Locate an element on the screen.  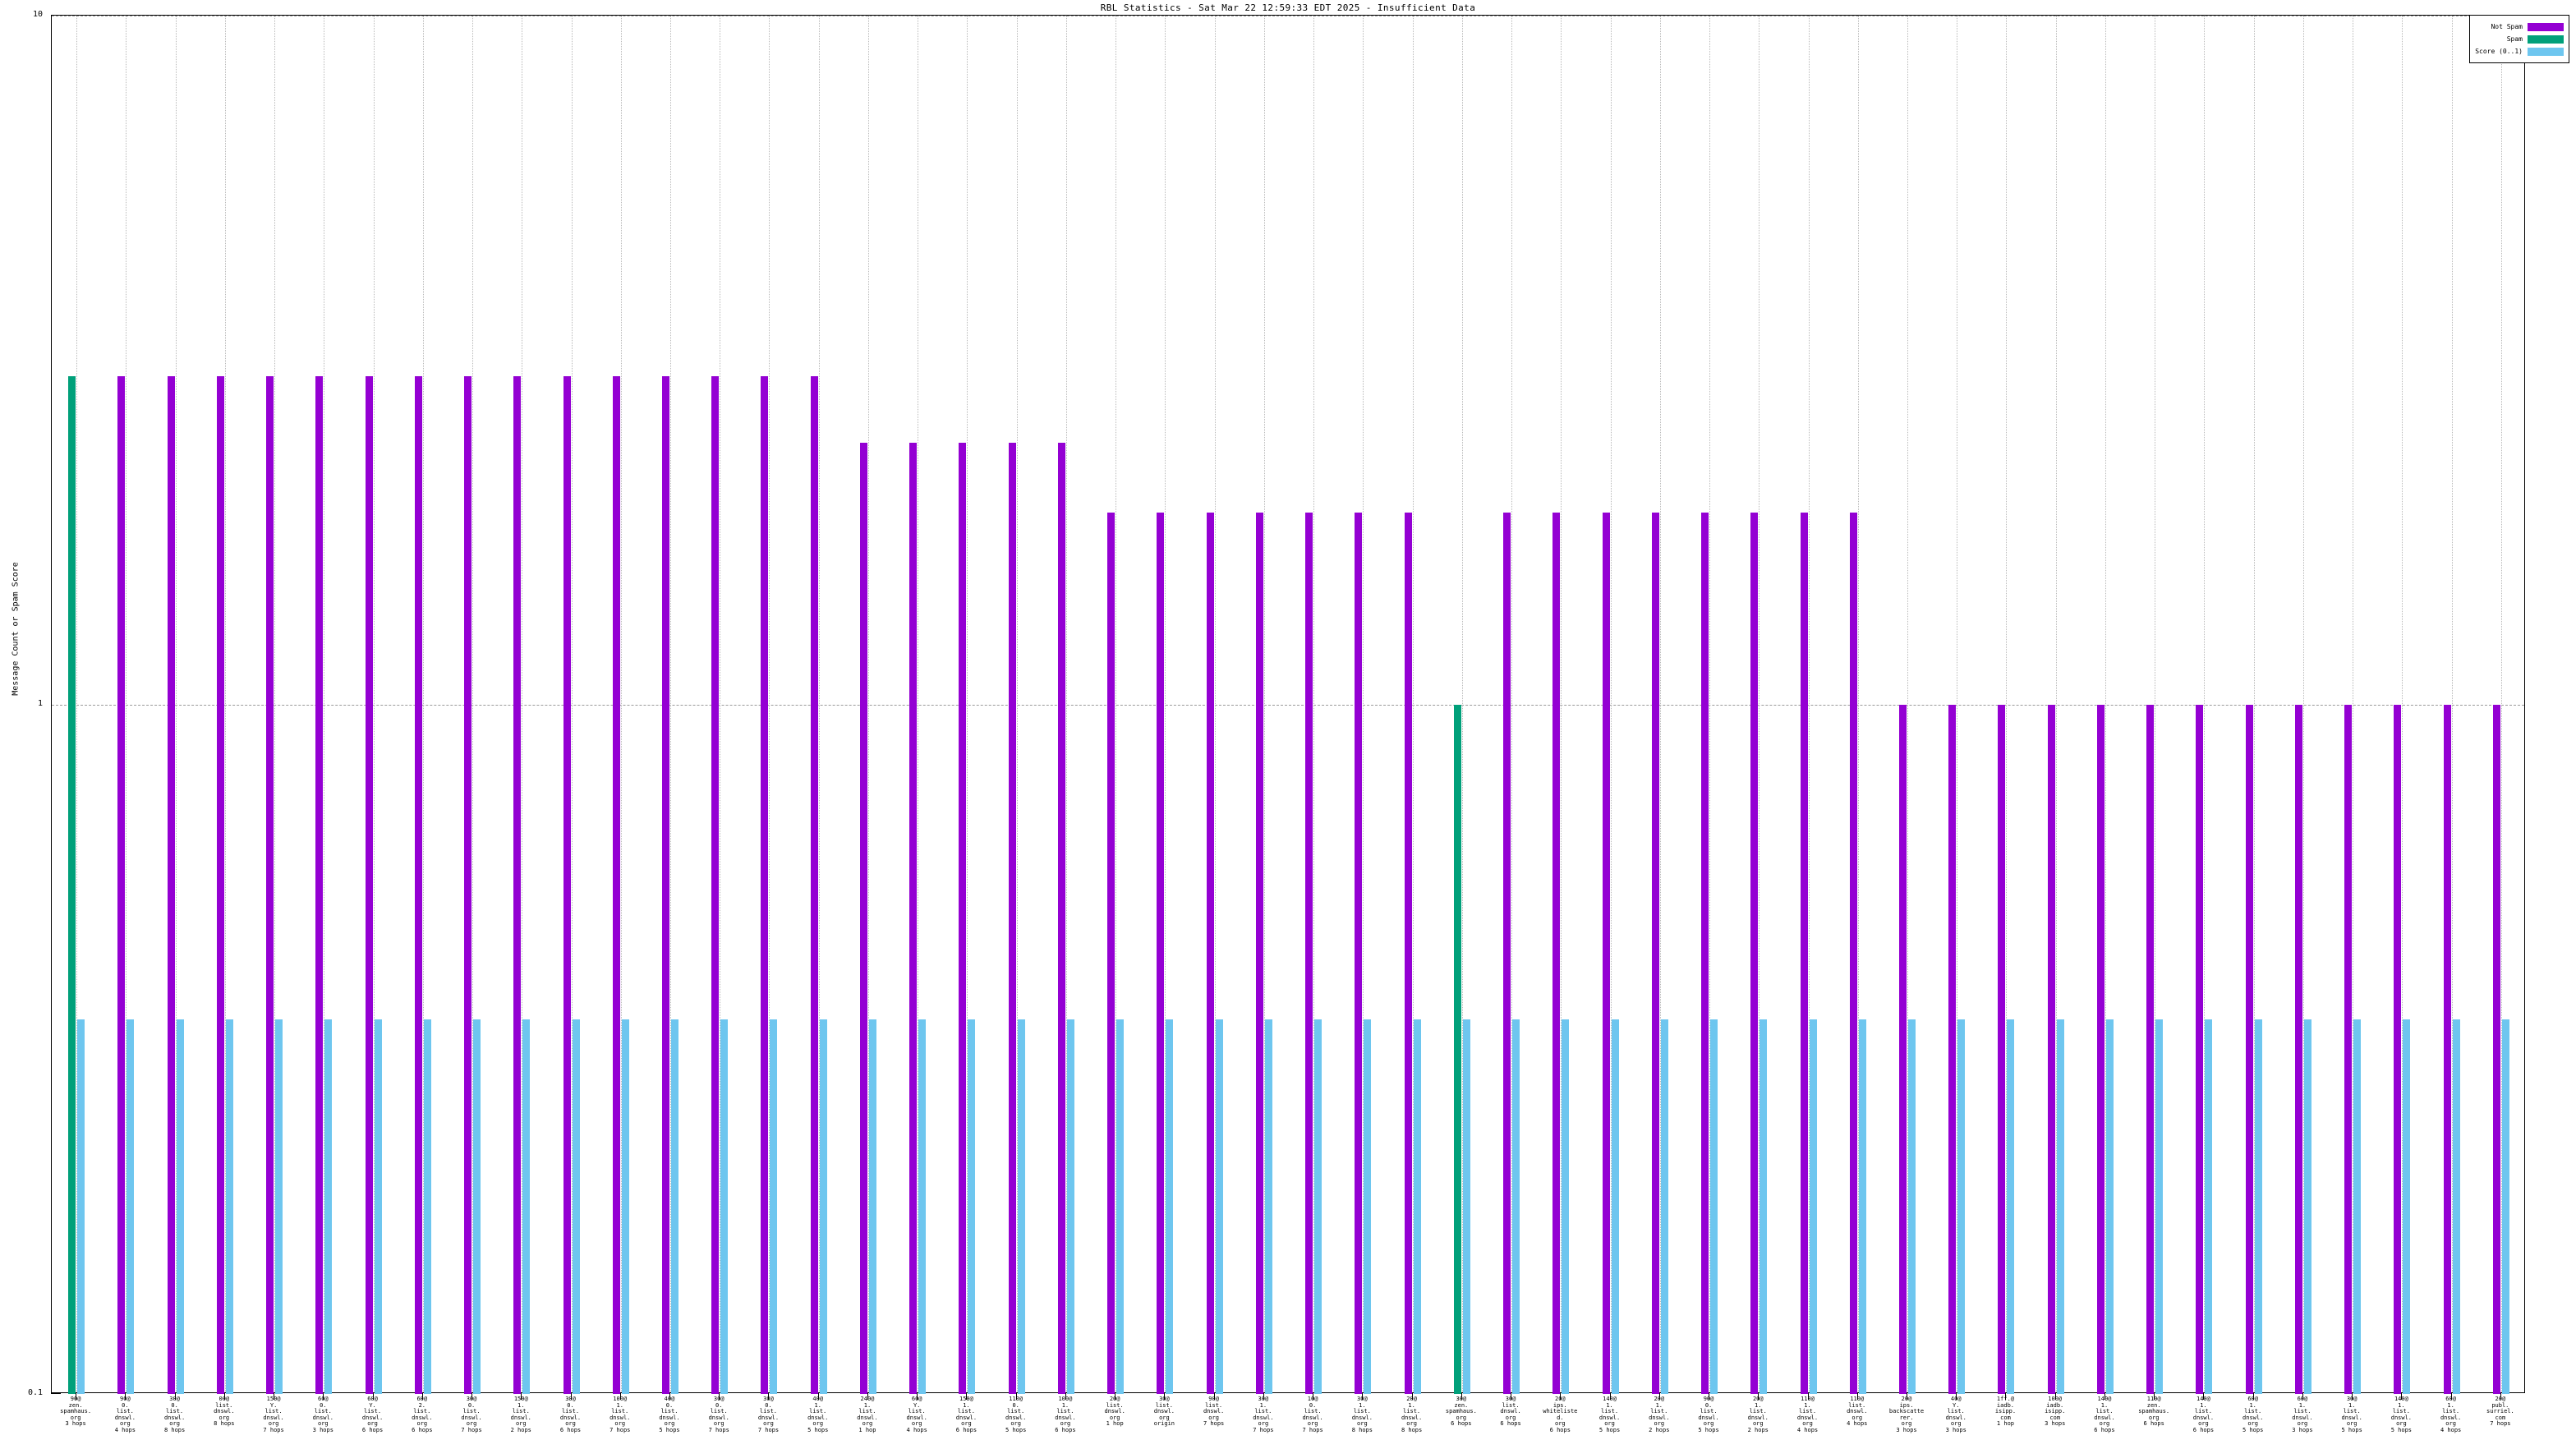
x-axis-label: 110@ list. dnswl. org 4 hops is located at coordinates (1857, 1412).